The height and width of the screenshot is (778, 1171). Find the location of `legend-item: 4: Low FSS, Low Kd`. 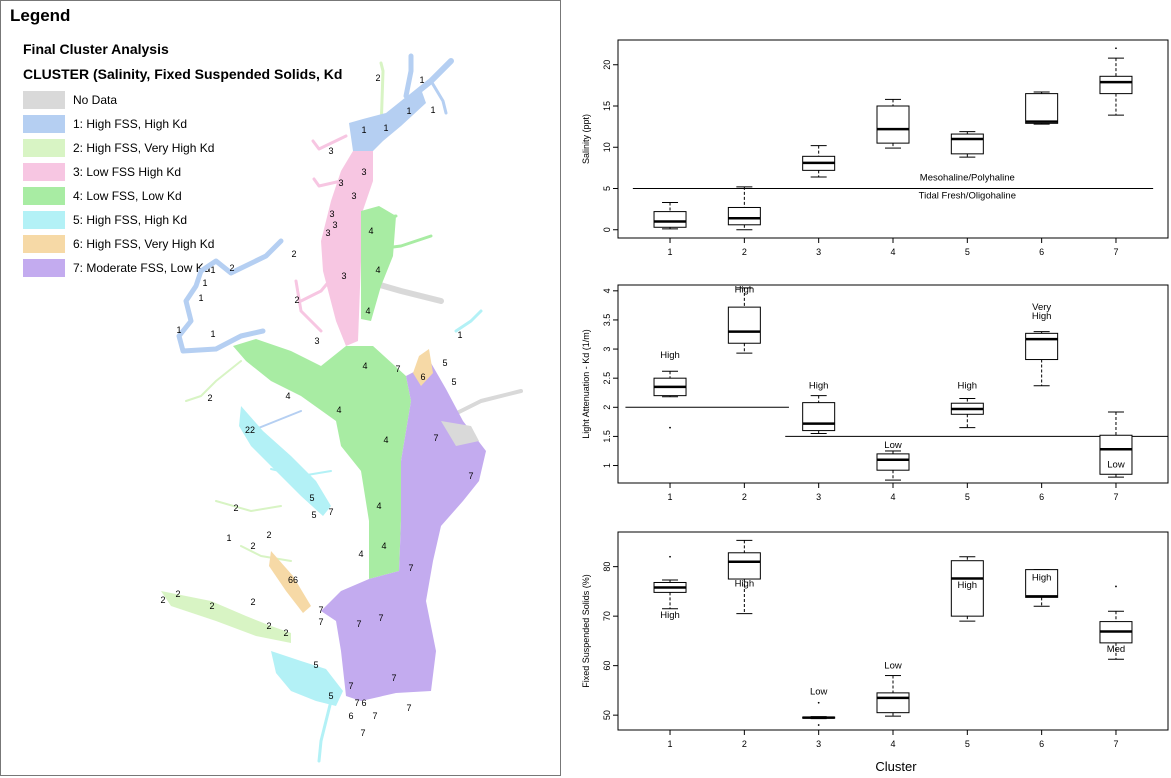

legend-item: 4: Low FSS, Low Kd is located at coordinates (102, 196).